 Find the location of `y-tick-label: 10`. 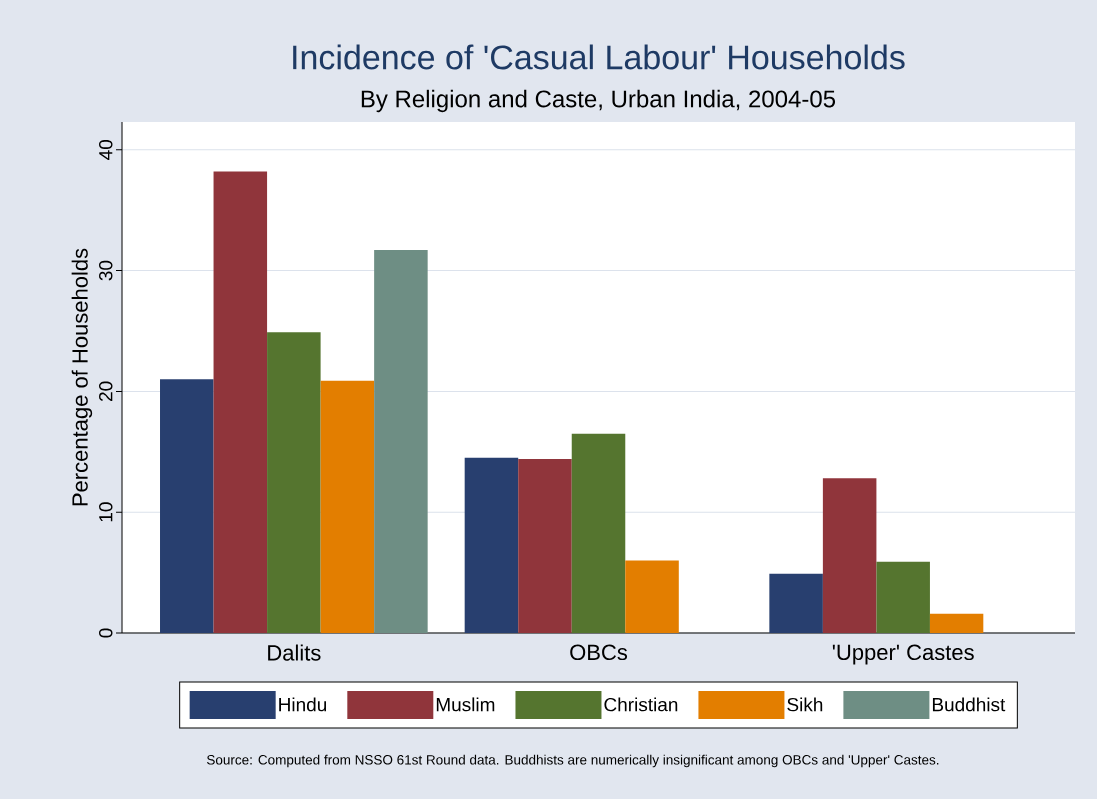

y-tick-label: 10 is located at coordinates (106, 512).